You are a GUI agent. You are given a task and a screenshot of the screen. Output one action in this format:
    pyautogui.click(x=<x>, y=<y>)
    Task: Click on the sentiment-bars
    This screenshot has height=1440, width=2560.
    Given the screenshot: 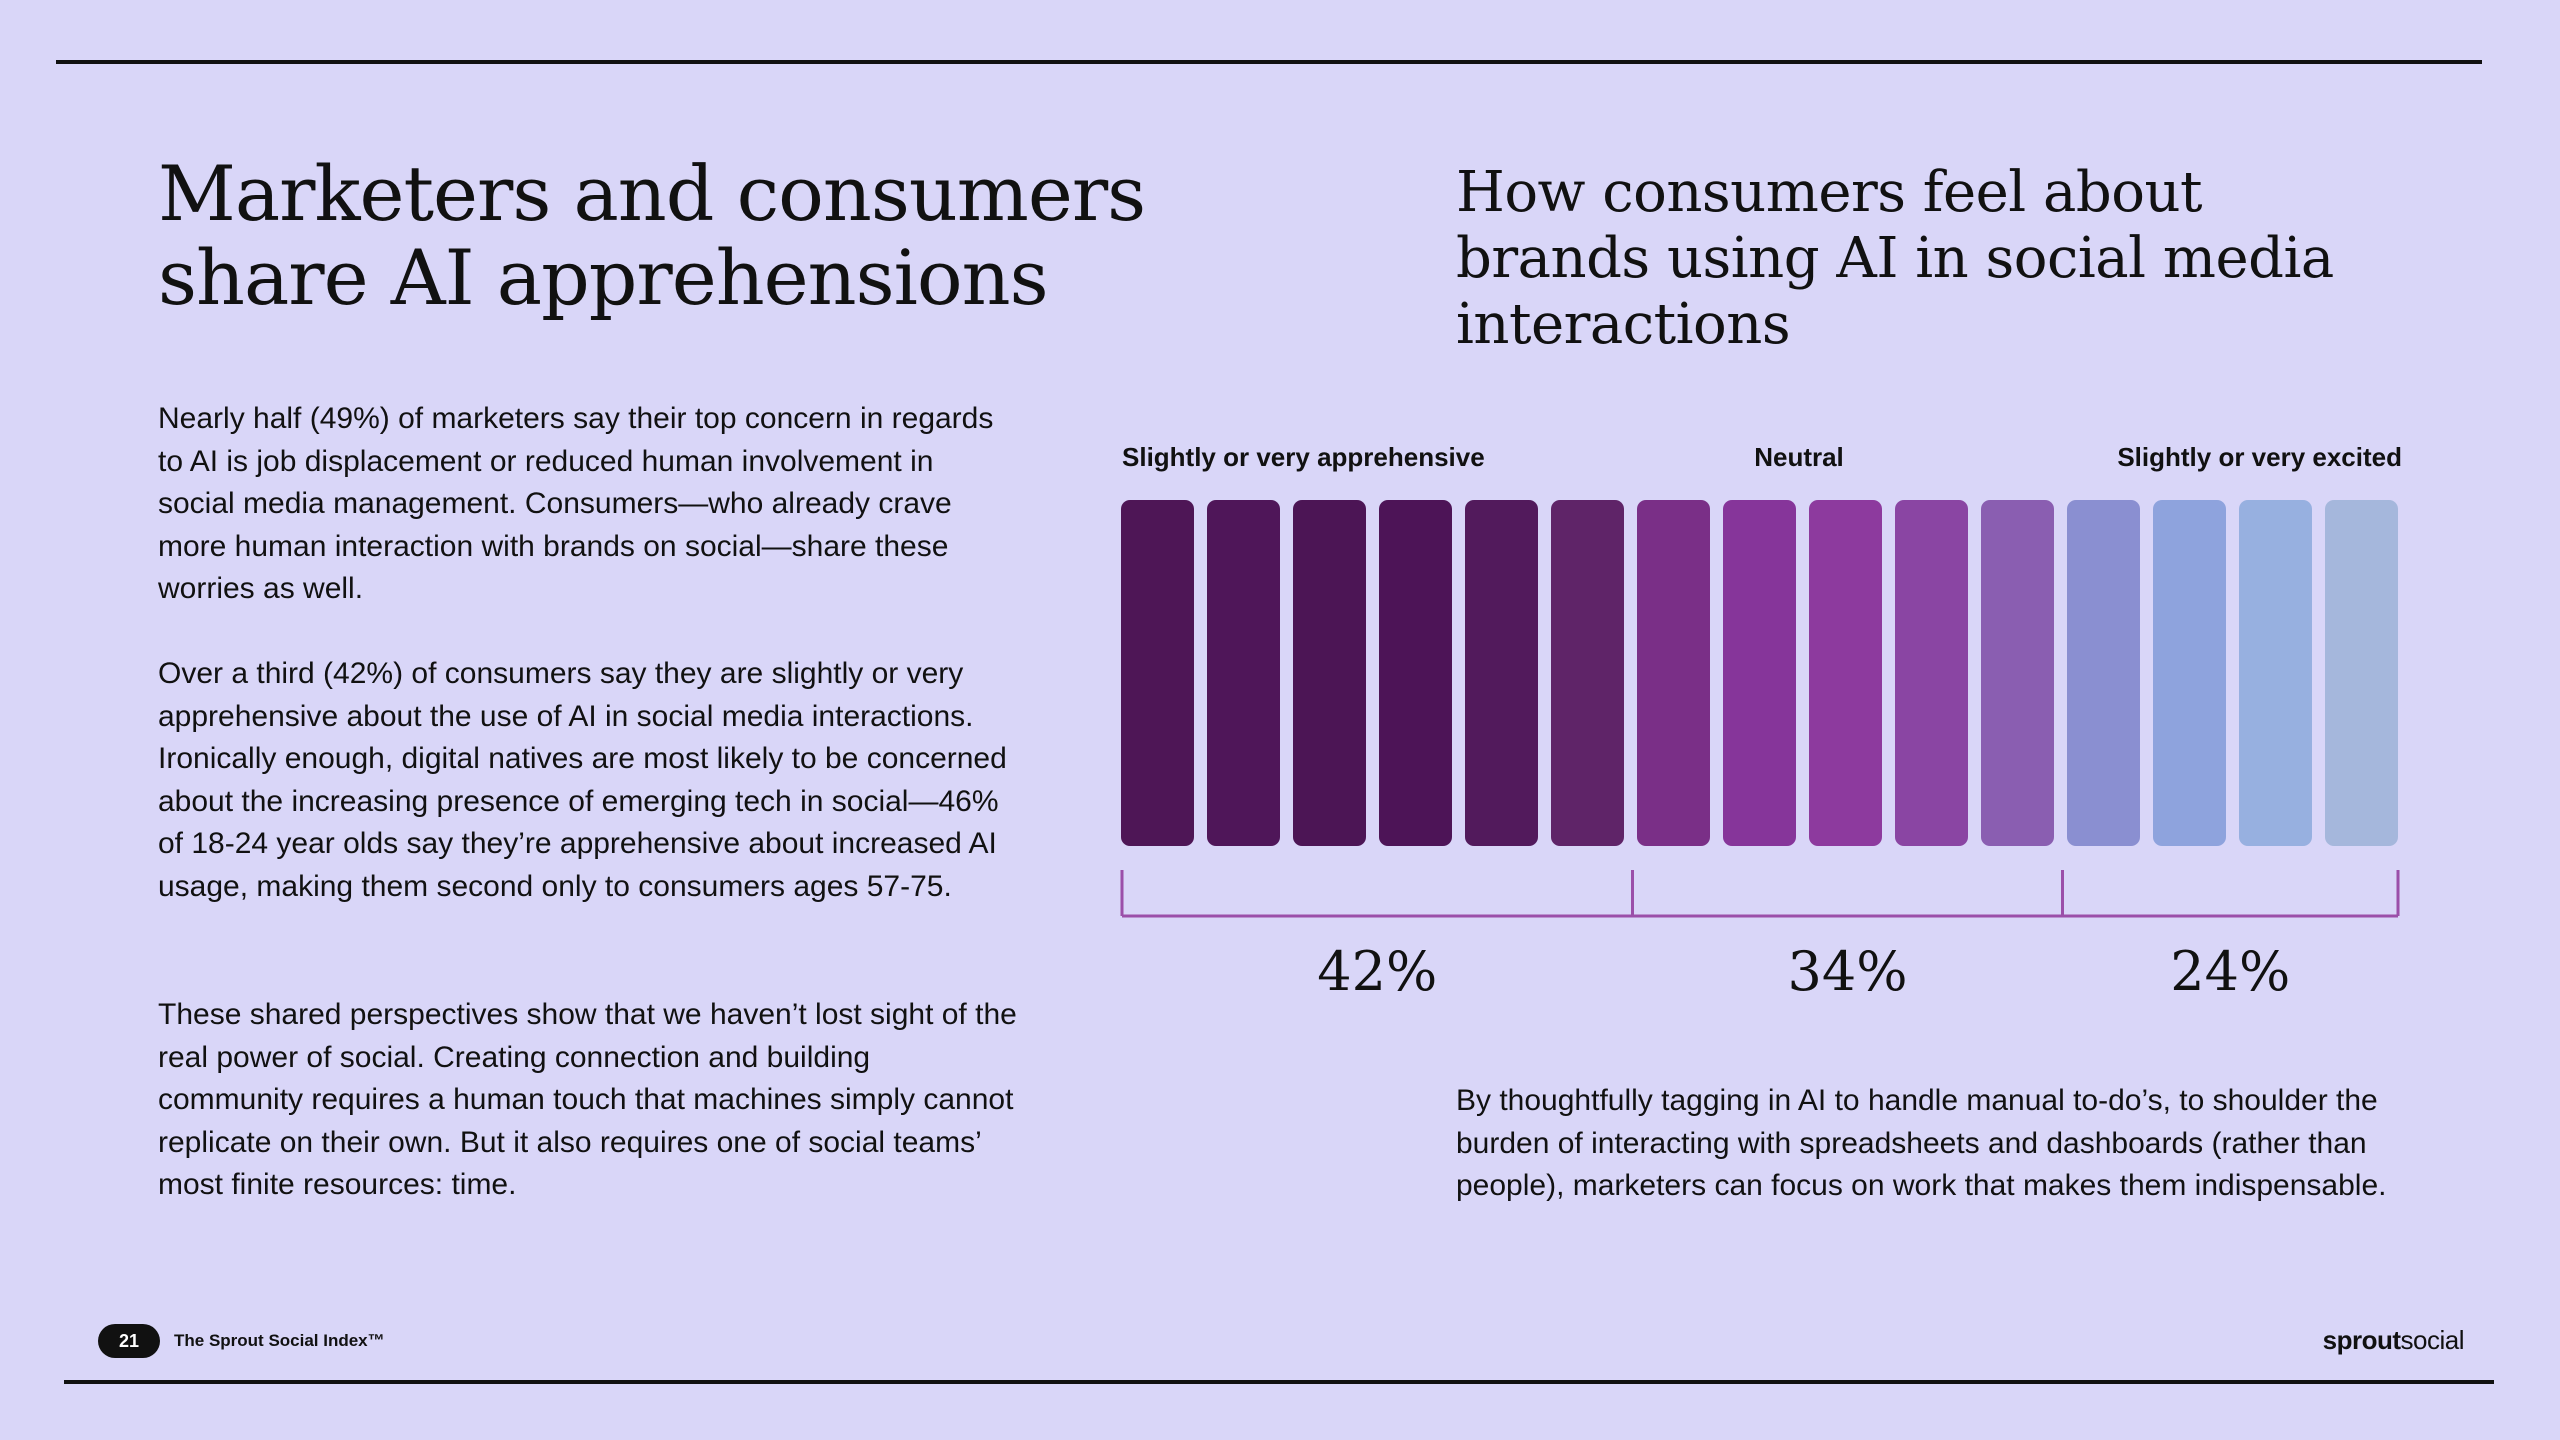 What is the action you would take?
    pyautogui.click(x=1759, y=673)
    